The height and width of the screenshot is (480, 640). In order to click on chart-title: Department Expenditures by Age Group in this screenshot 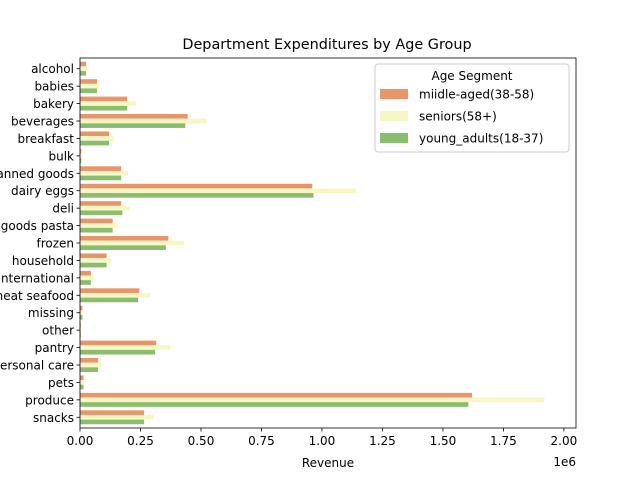, I will do `click(326, 45)`.